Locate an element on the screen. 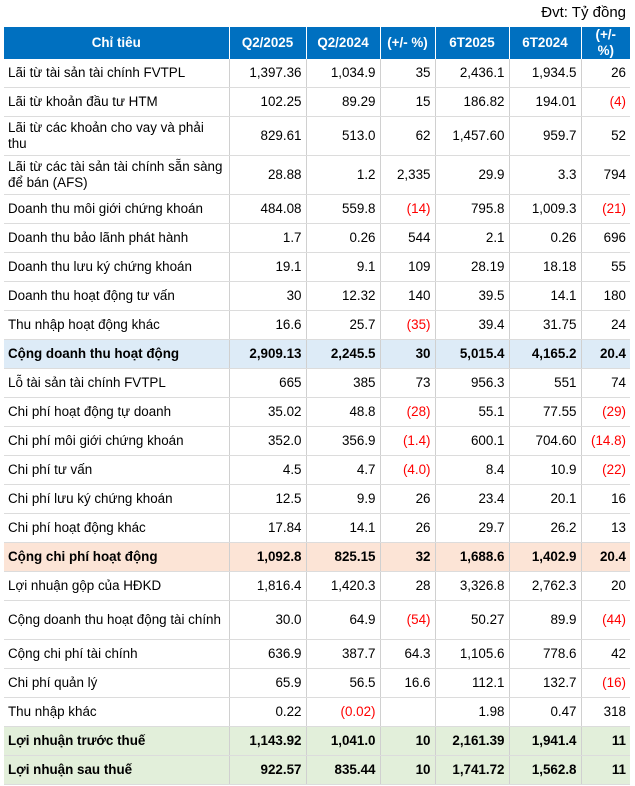 The width and height of the screenshot is (635, 786). q2-2025-value: 484.08 is located at coordinates (268, 209).